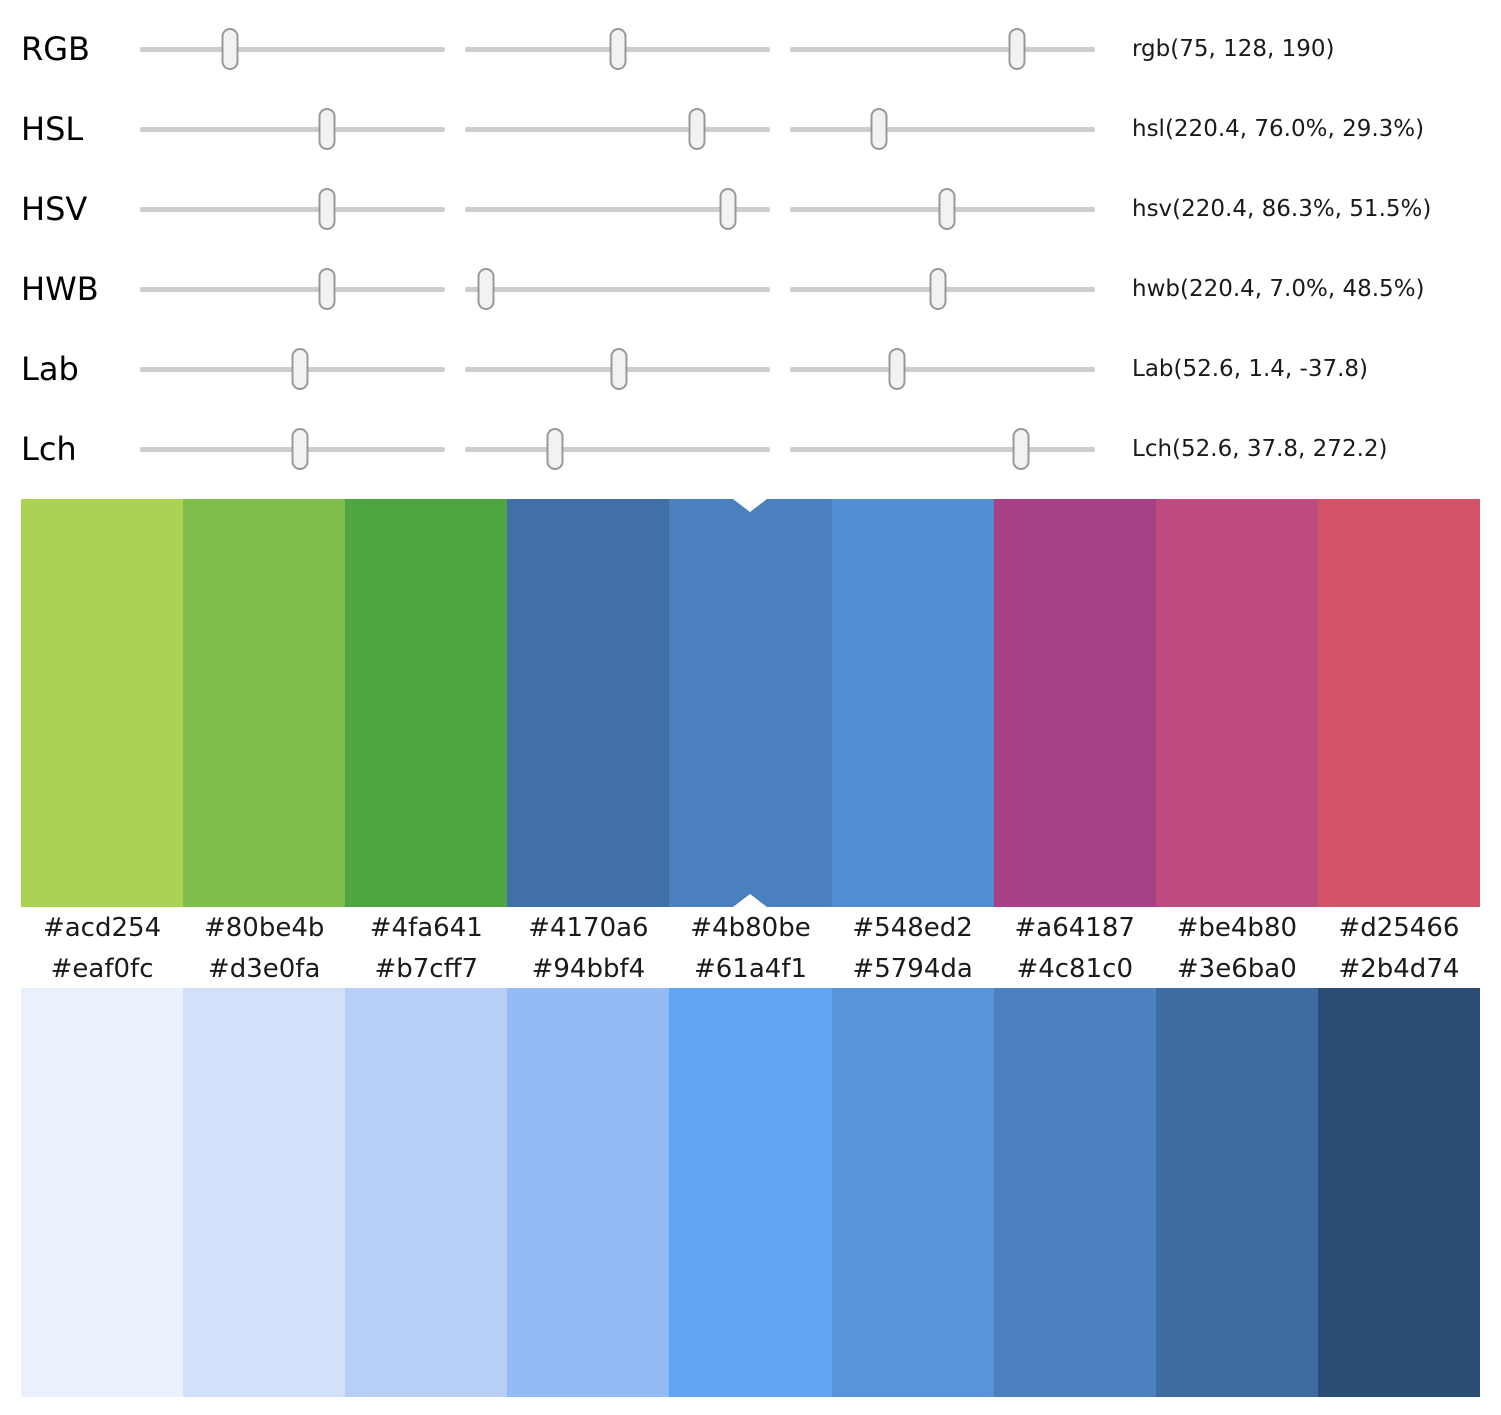  I want to click on tint-hex-label-5: #61a4f1, so click(750, 968).